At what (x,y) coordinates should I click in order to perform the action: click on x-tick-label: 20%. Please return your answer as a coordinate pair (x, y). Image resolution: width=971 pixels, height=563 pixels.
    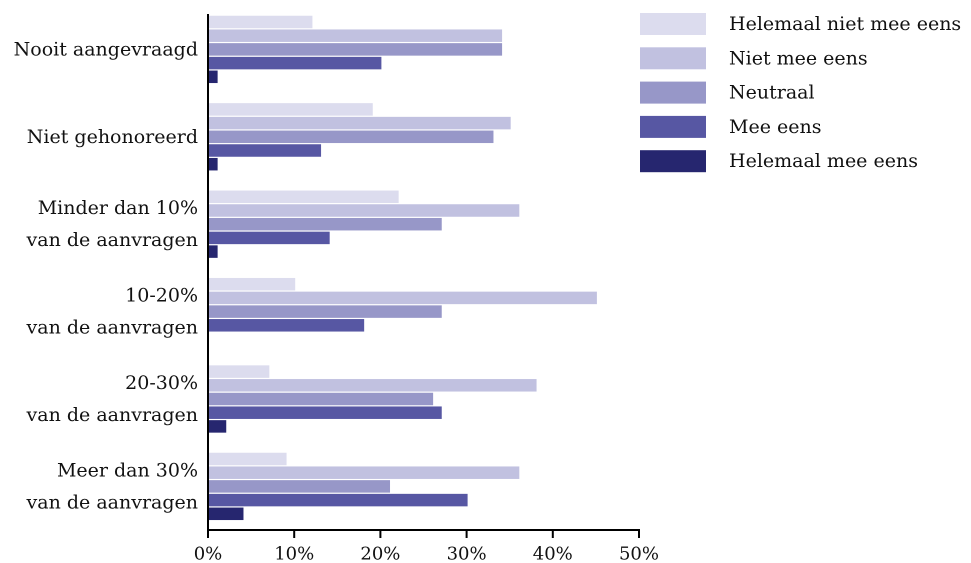
    Looking at the image, I should click on (380, 553).